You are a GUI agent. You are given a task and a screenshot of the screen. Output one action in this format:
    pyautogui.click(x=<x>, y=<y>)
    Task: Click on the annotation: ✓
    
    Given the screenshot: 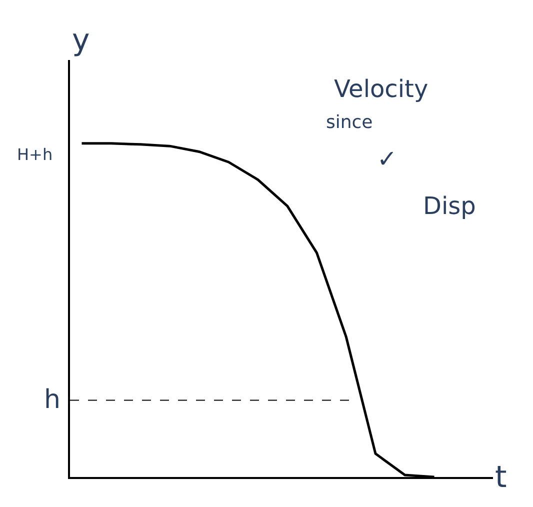 What is the action you would take?
    pyautogui.click(x=387, y=159)
    